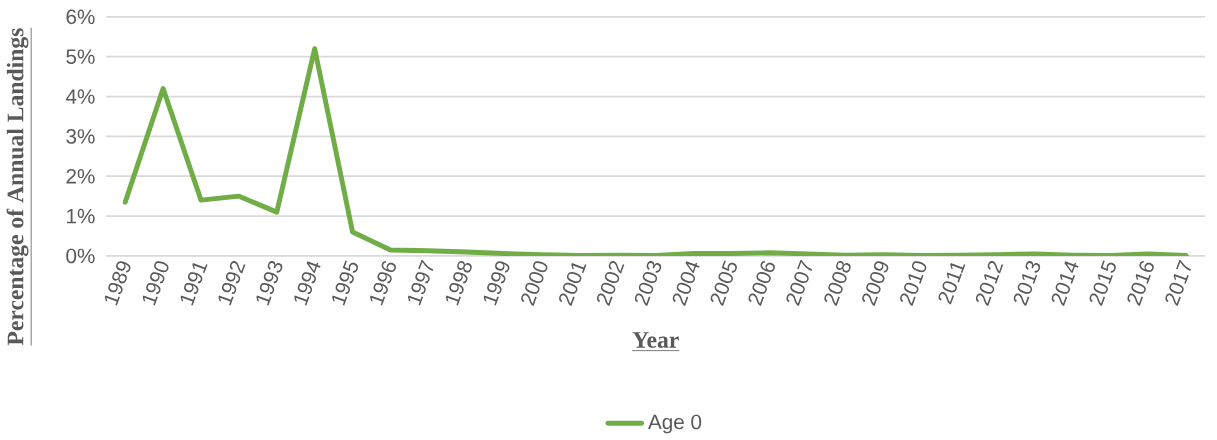  Describe the element at coordinates (1140, 284) in the screenshot. I see `x-tick-label: 2016` at that location.